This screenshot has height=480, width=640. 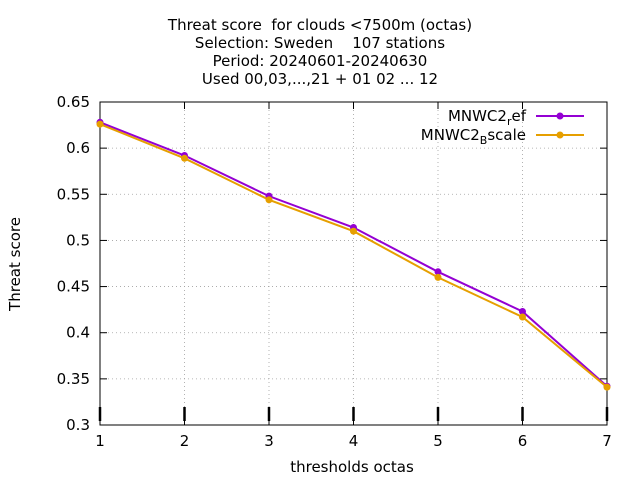 I want to click on legend-label-0: MNWC2ref, so click(x=487, y=117).